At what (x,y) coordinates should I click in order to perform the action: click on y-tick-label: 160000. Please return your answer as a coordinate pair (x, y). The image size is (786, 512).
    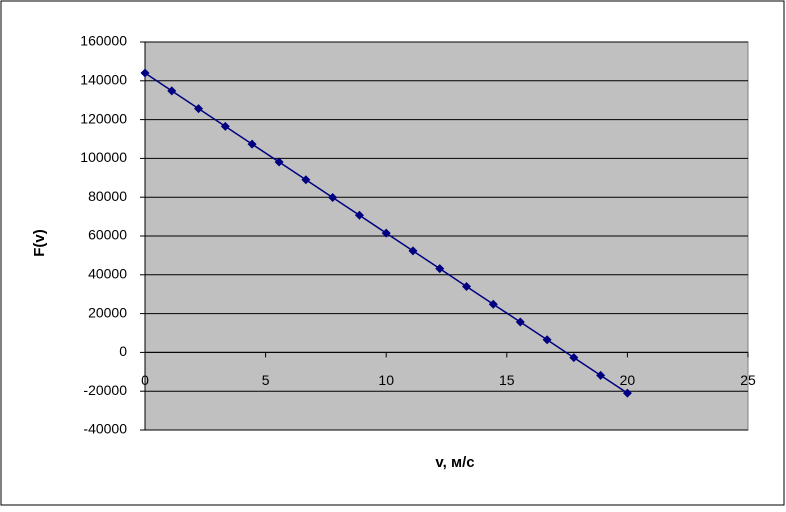
    Looking at the image, I should click on (103, 41).